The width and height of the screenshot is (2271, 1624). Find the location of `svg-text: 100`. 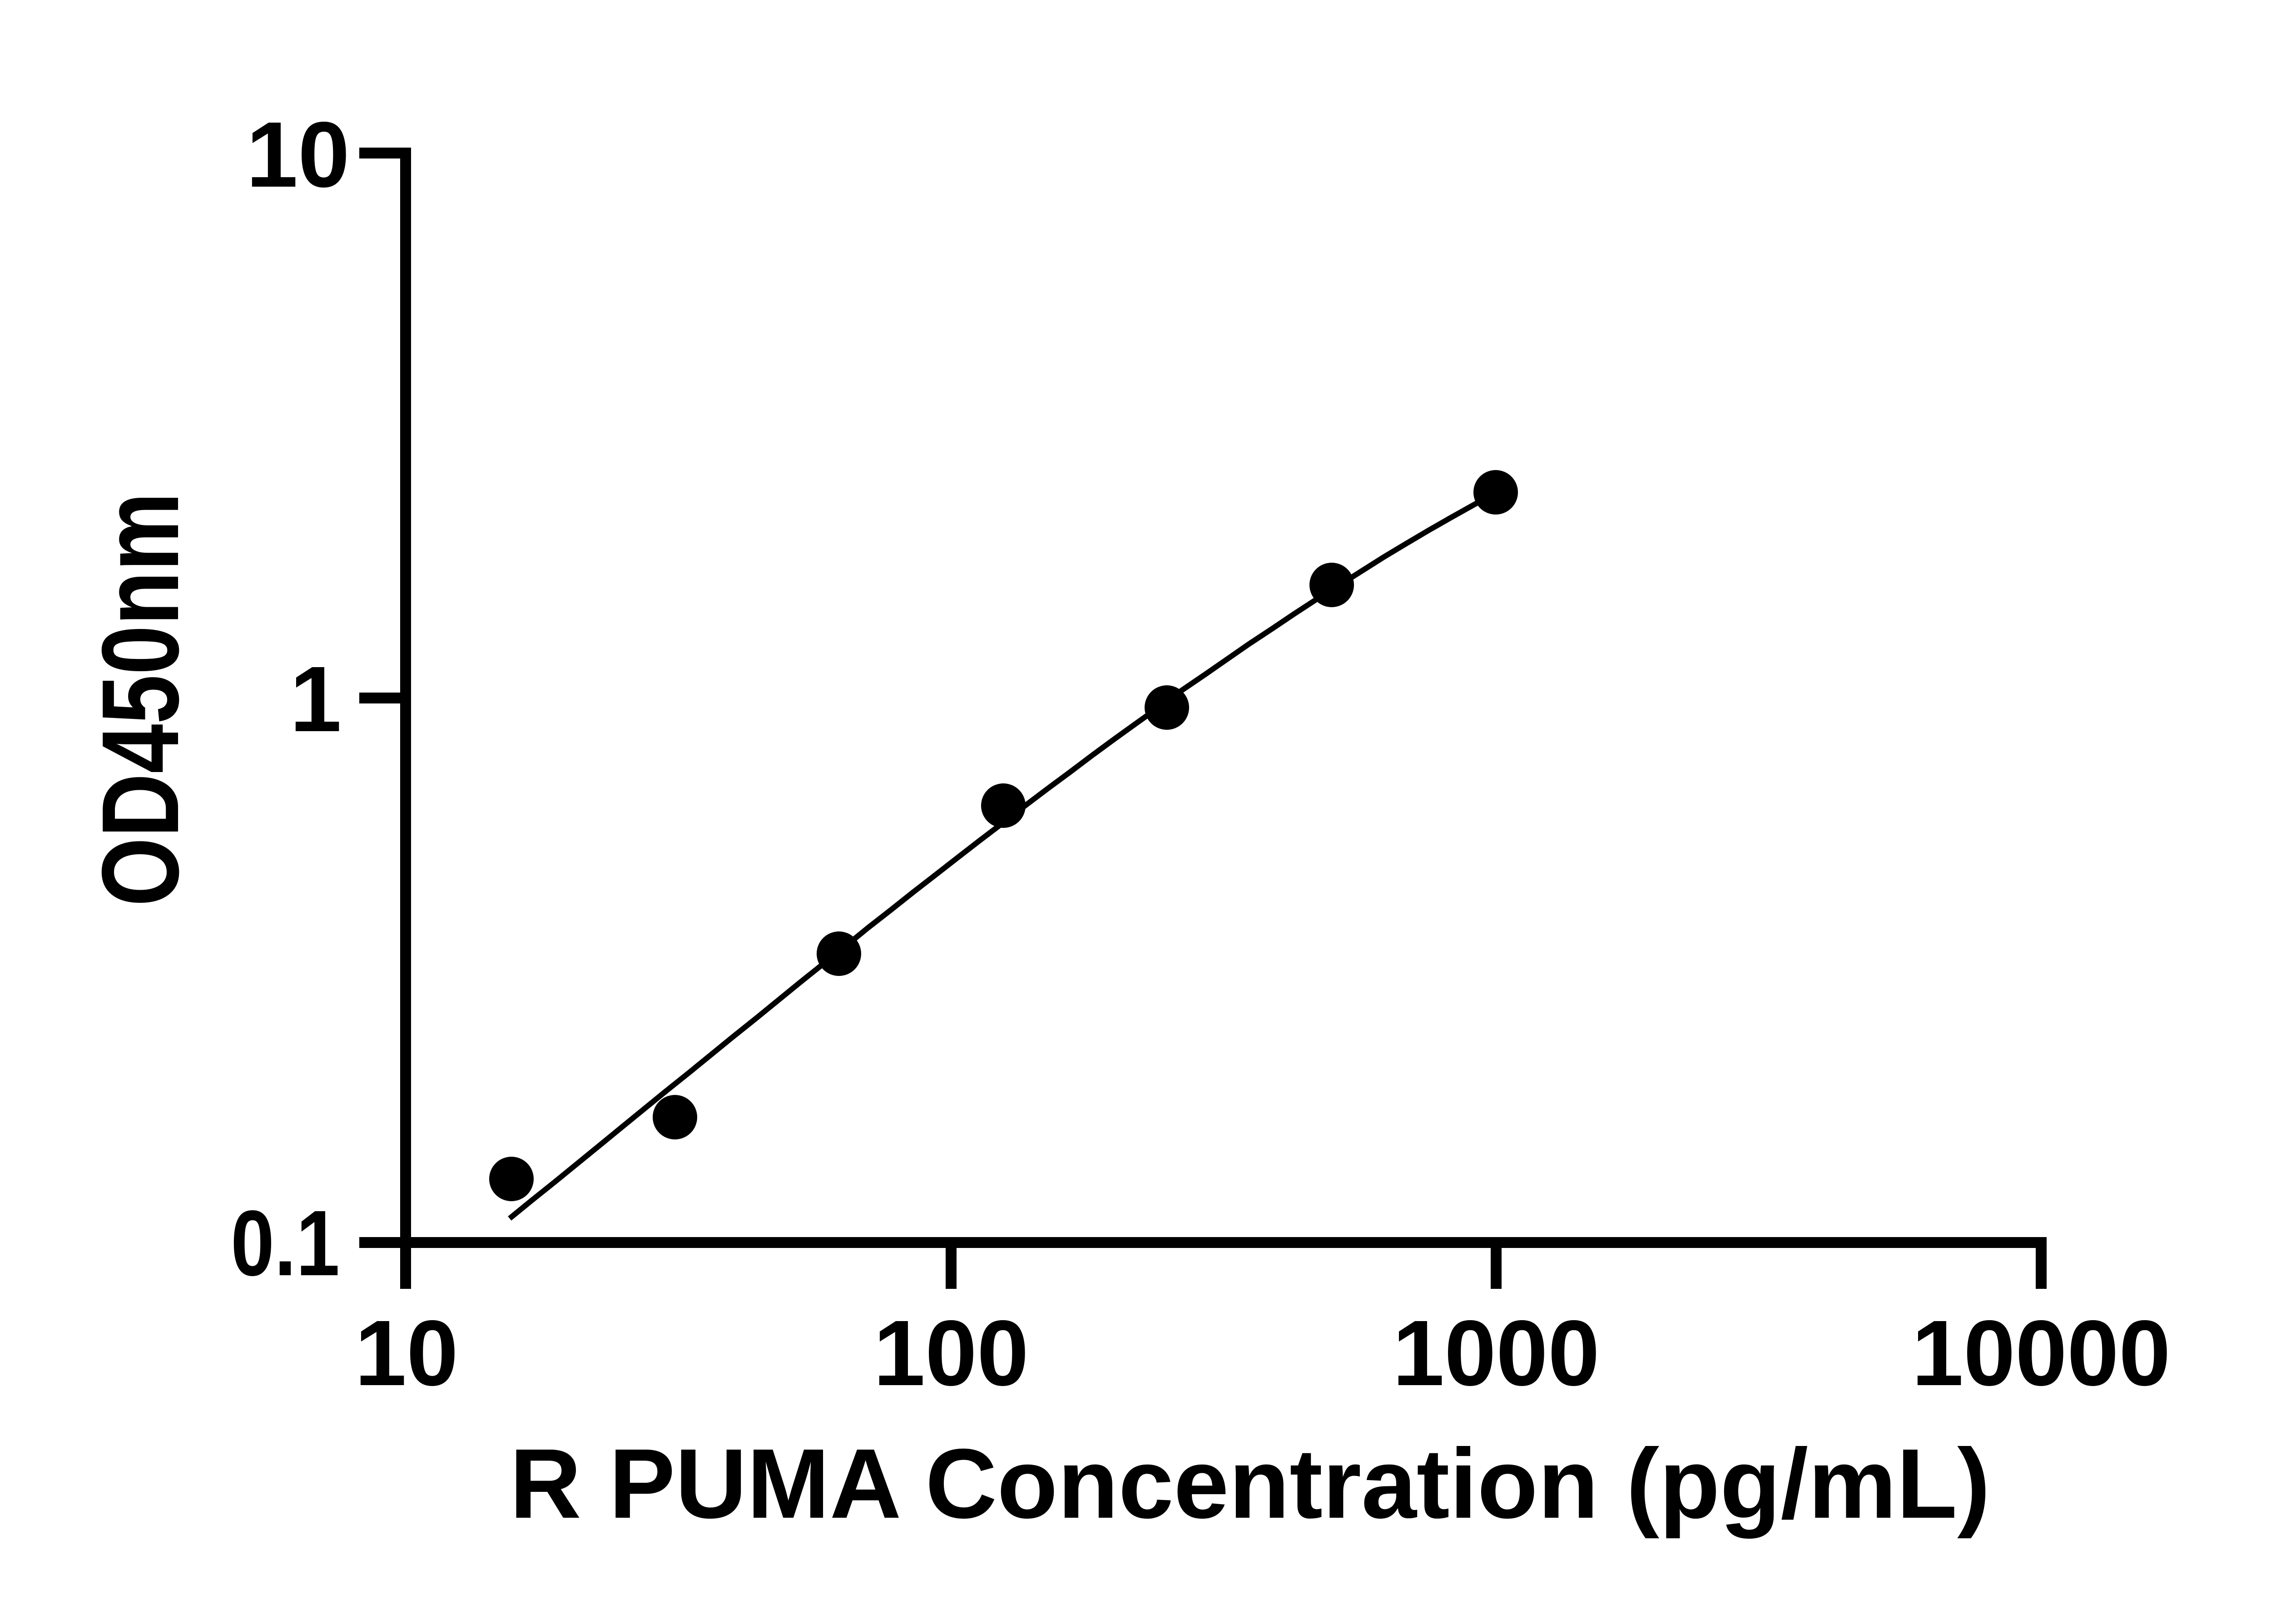

svg-text: 100 is located at coordinates (951, 1353).